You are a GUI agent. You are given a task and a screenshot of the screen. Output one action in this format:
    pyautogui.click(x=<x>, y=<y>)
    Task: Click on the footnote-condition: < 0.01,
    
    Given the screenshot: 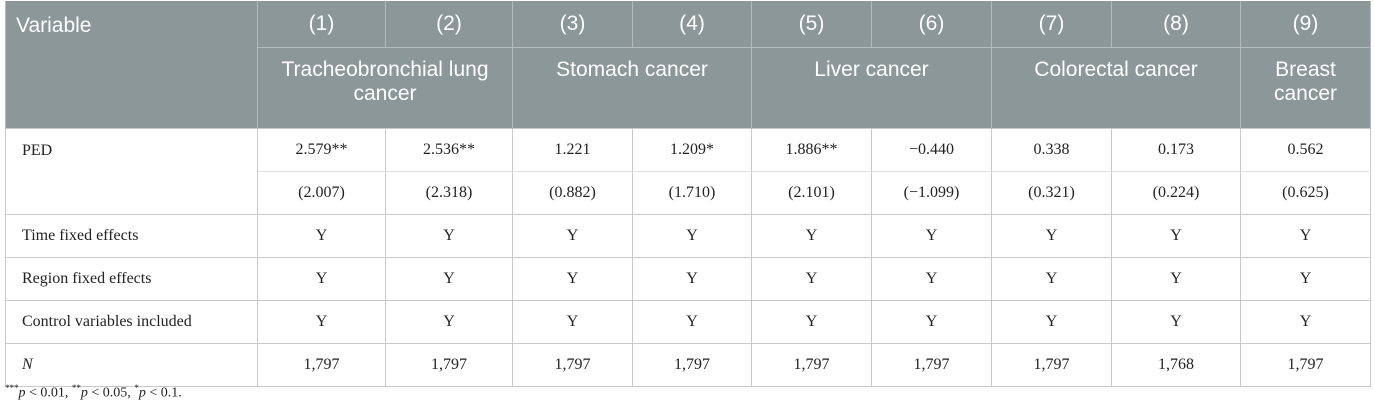 What is the action you would take?
    pyautogui.click(x=49, y=393)
    